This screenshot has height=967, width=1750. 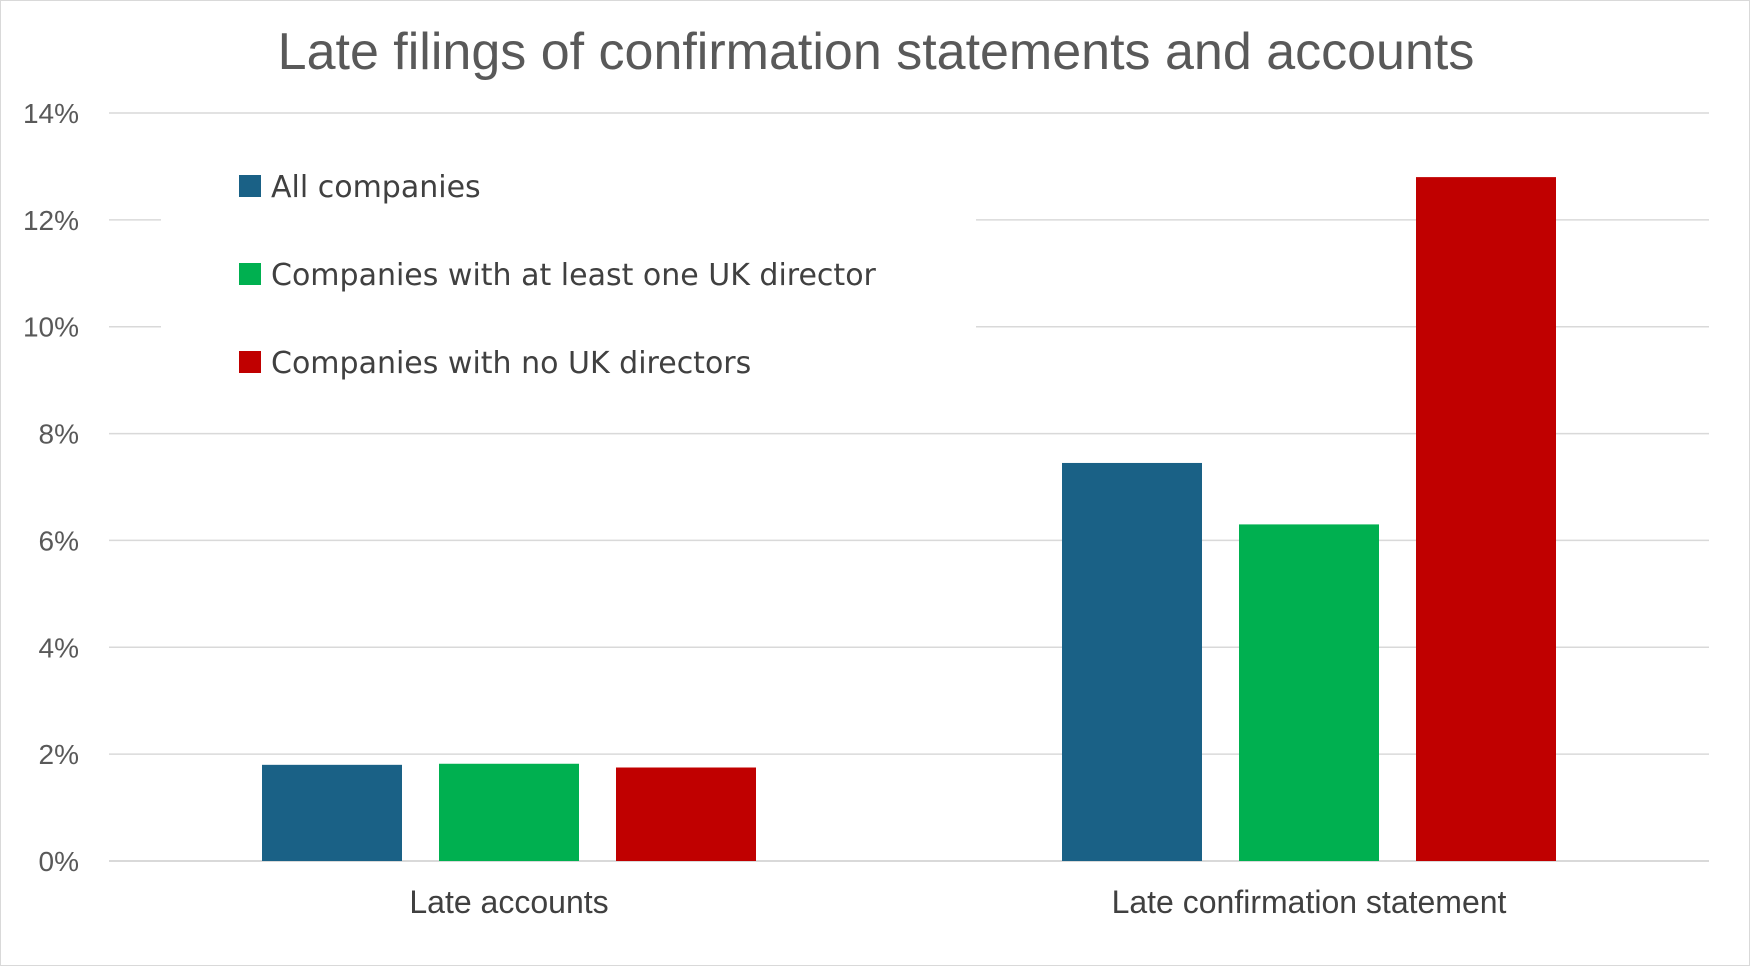 What do you see at coordinates (508, 902) in the screenshot?
I see `x-category-label: Late accounts` at bounding box center [508, 902].